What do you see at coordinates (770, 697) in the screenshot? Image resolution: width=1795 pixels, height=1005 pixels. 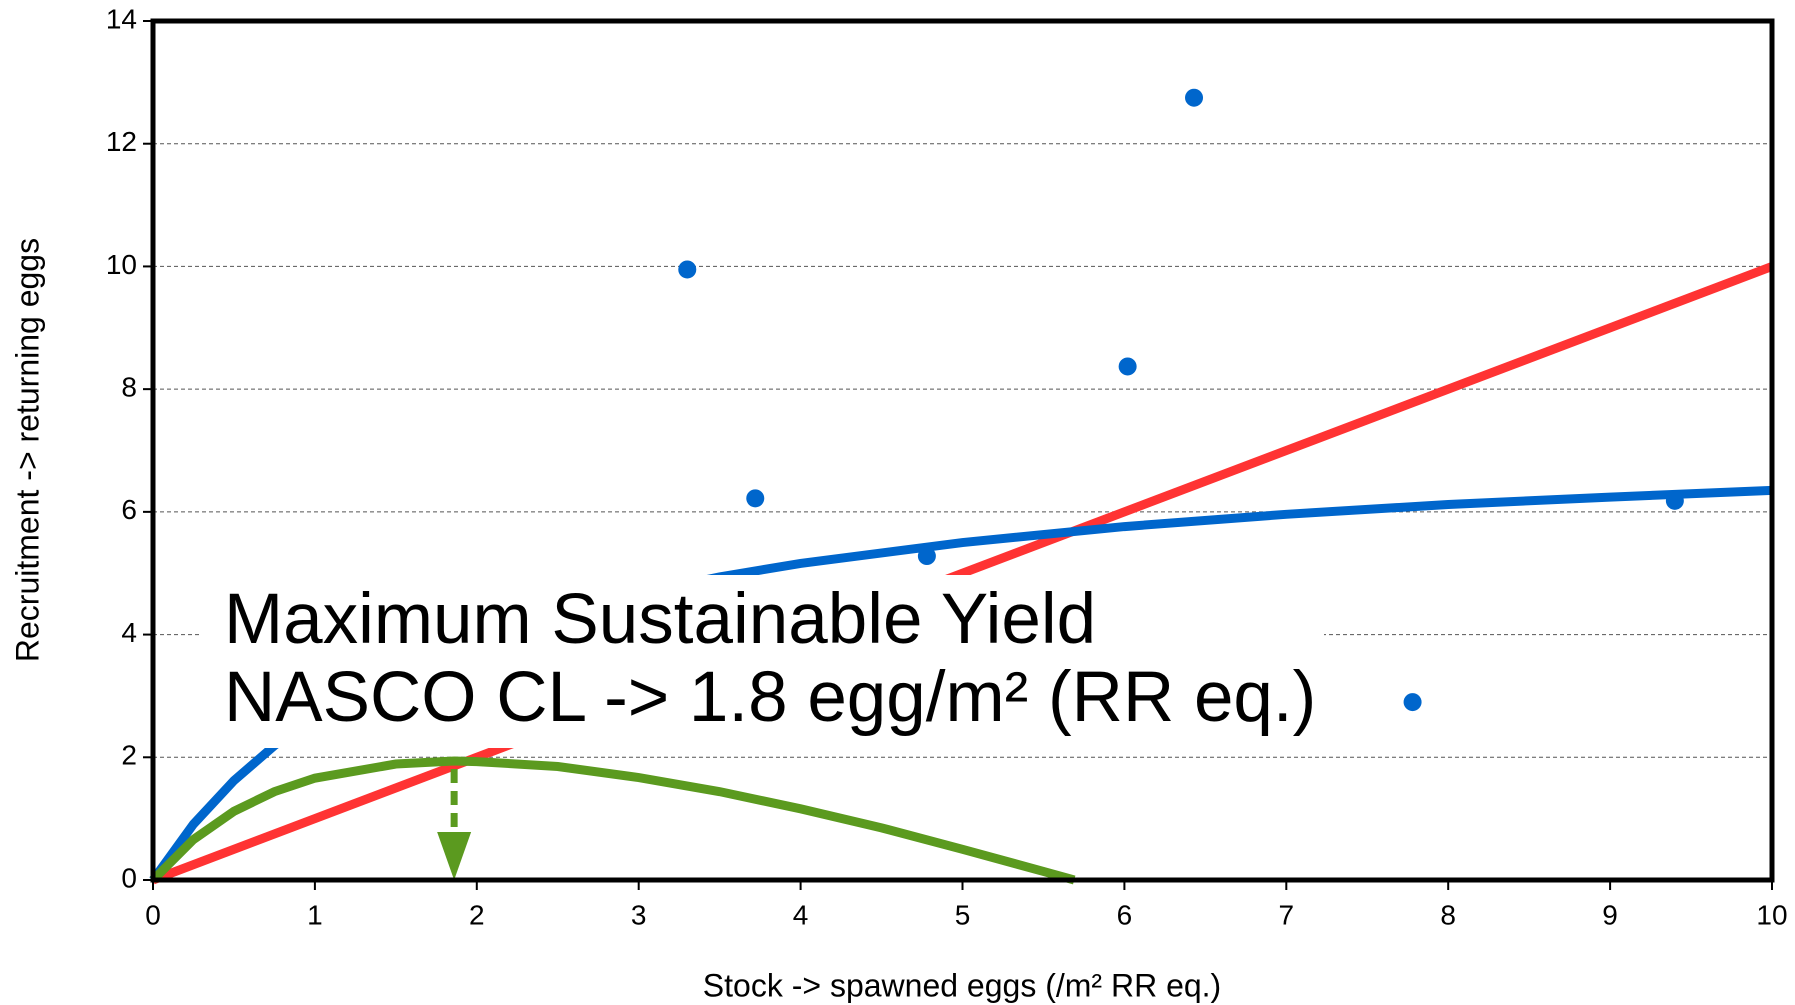 I see `annotation-text: NASCO CL -> 1.8 egg/m² (RR eq.)` at bounding box center [770, 697].